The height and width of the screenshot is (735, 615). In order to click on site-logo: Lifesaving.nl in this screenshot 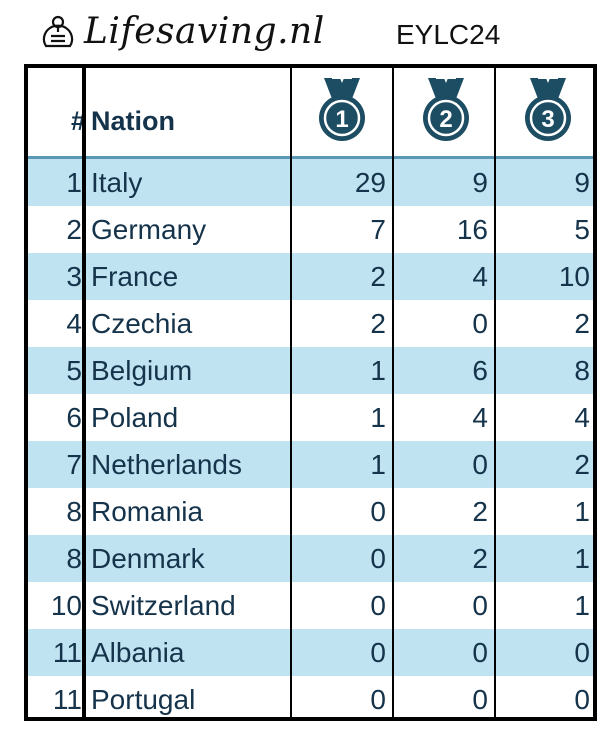, I will do `click(181, 32)`.